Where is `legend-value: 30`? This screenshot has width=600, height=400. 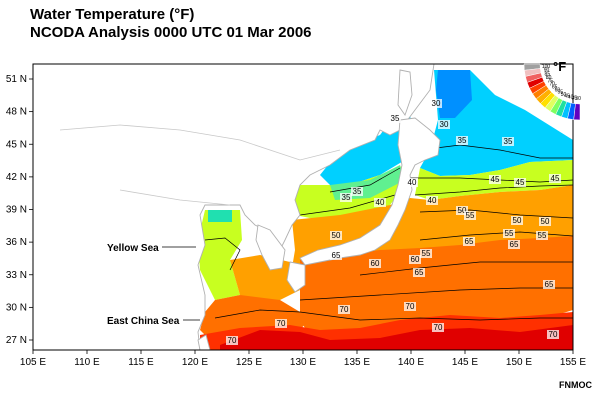
legend-value: 30 is located at coordinates (578, 99).